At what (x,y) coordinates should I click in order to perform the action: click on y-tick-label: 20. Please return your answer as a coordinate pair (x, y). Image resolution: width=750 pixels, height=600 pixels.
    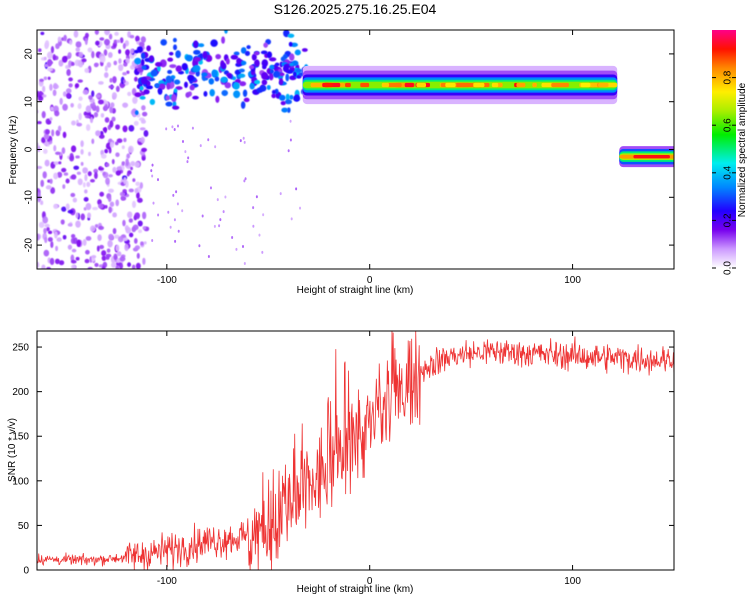
    Looking at the image, I should click on (29, 54).